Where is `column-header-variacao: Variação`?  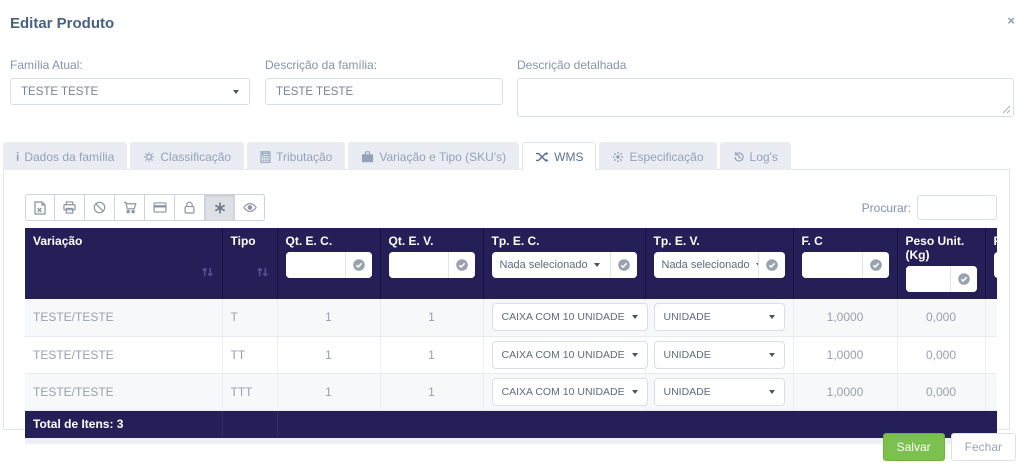 column-header-variacao: Variação is located at coordinates (124, 263).